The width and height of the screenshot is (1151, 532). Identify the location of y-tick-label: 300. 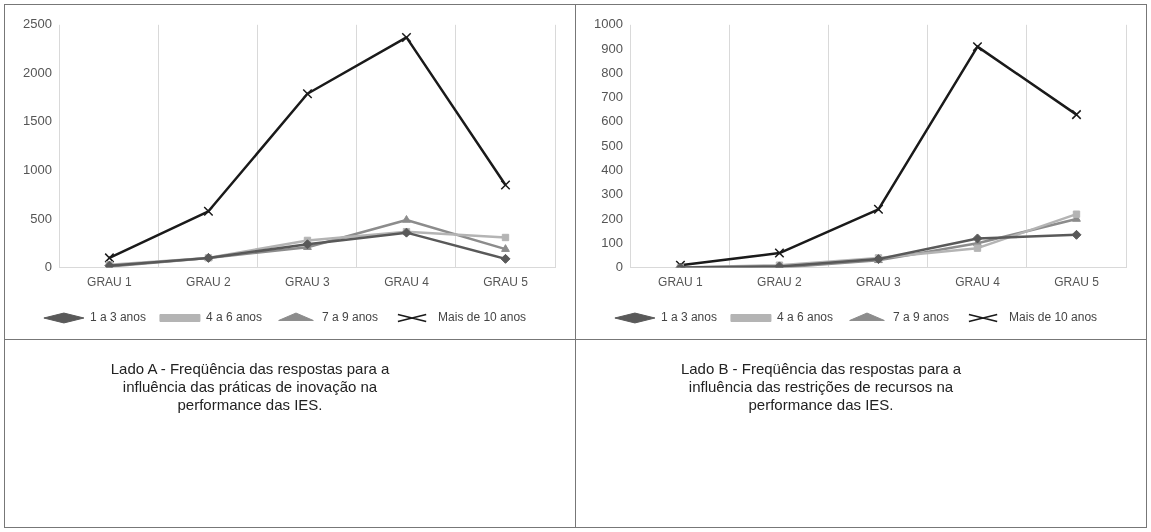
(612, 194).